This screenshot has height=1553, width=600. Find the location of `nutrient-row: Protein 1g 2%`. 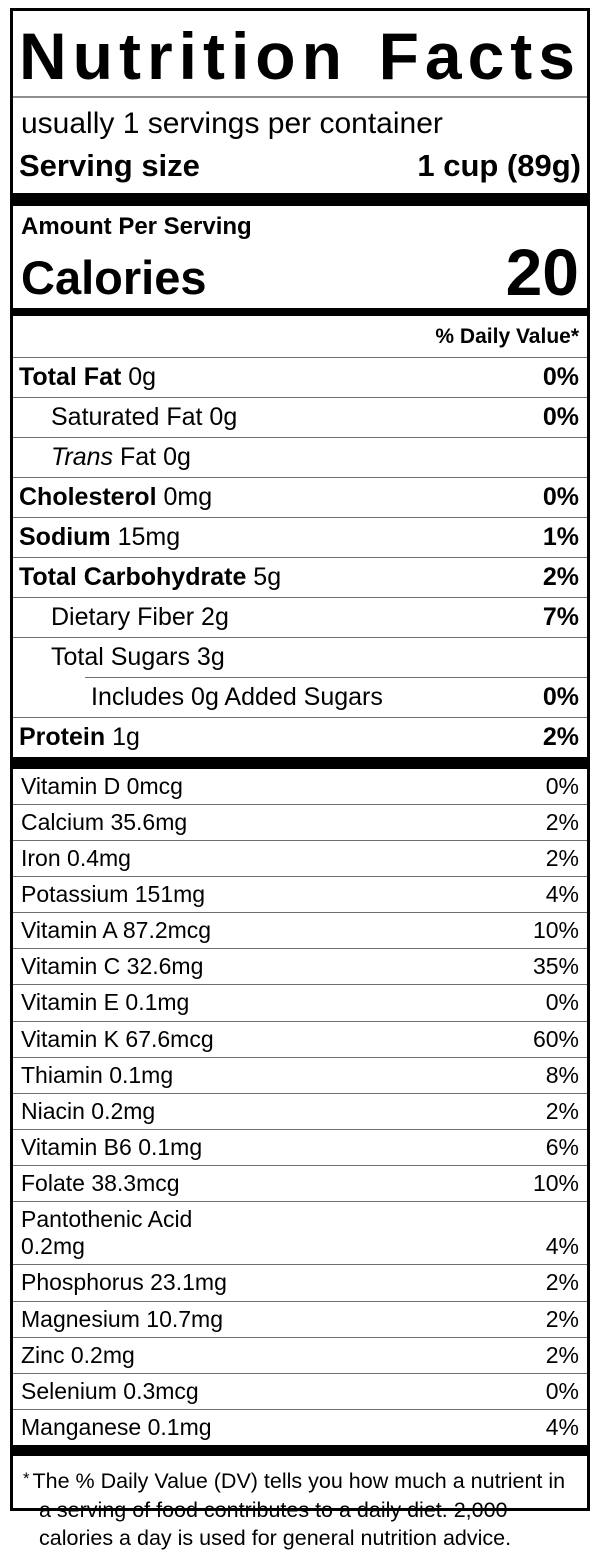

nutrient-row: Protein 1g 2% is located at coordinates (300, 737).